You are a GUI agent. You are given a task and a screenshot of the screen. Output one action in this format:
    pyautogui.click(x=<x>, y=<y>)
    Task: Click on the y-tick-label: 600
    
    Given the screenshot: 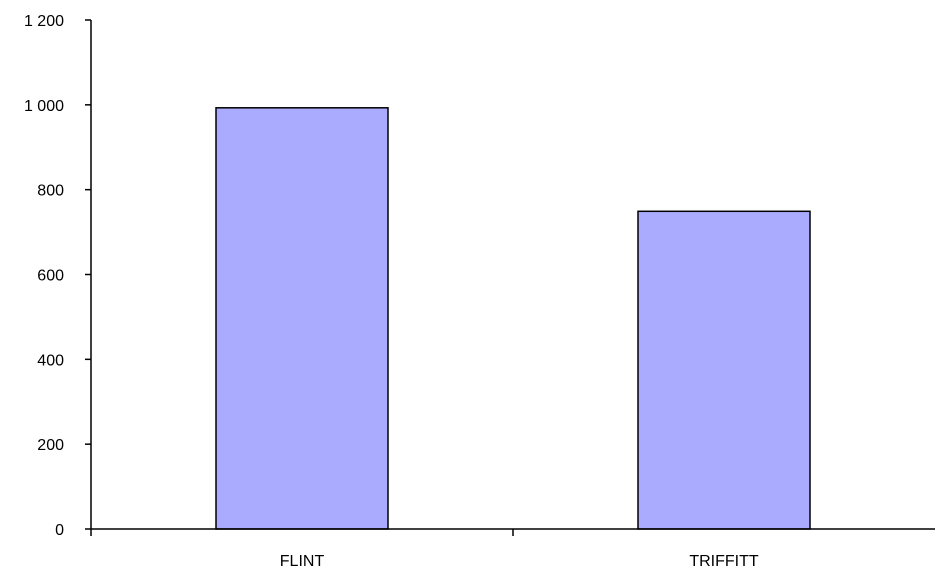 What is the action you would take?
    pyautogui.click(x=50, y=276)
    